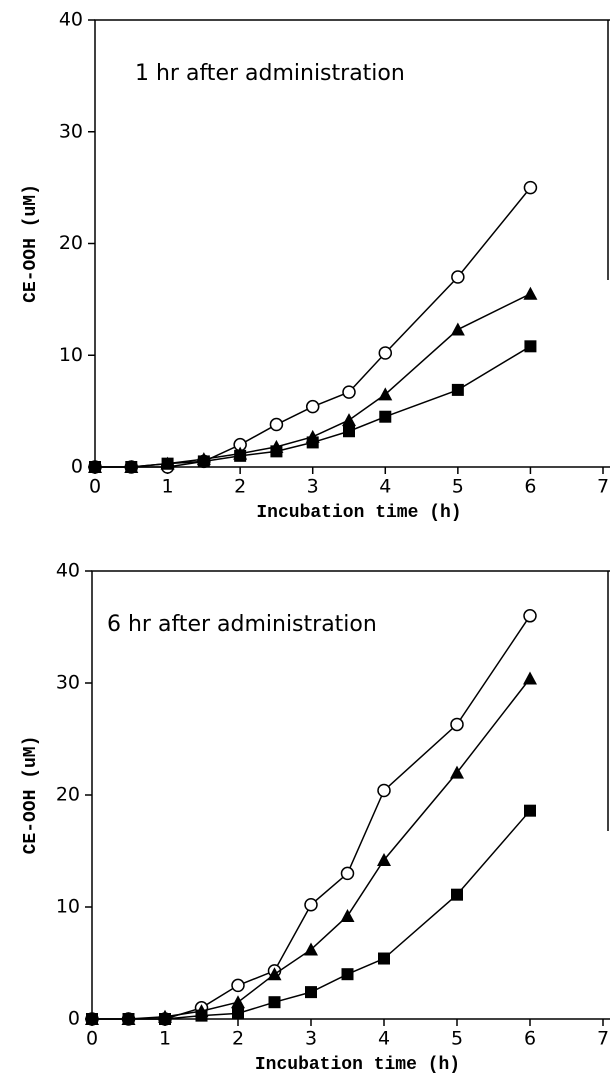 The height and width of the screenshot is (1090, 610). I want to click on annotation: 1 hr after administration, so click(270, 73).